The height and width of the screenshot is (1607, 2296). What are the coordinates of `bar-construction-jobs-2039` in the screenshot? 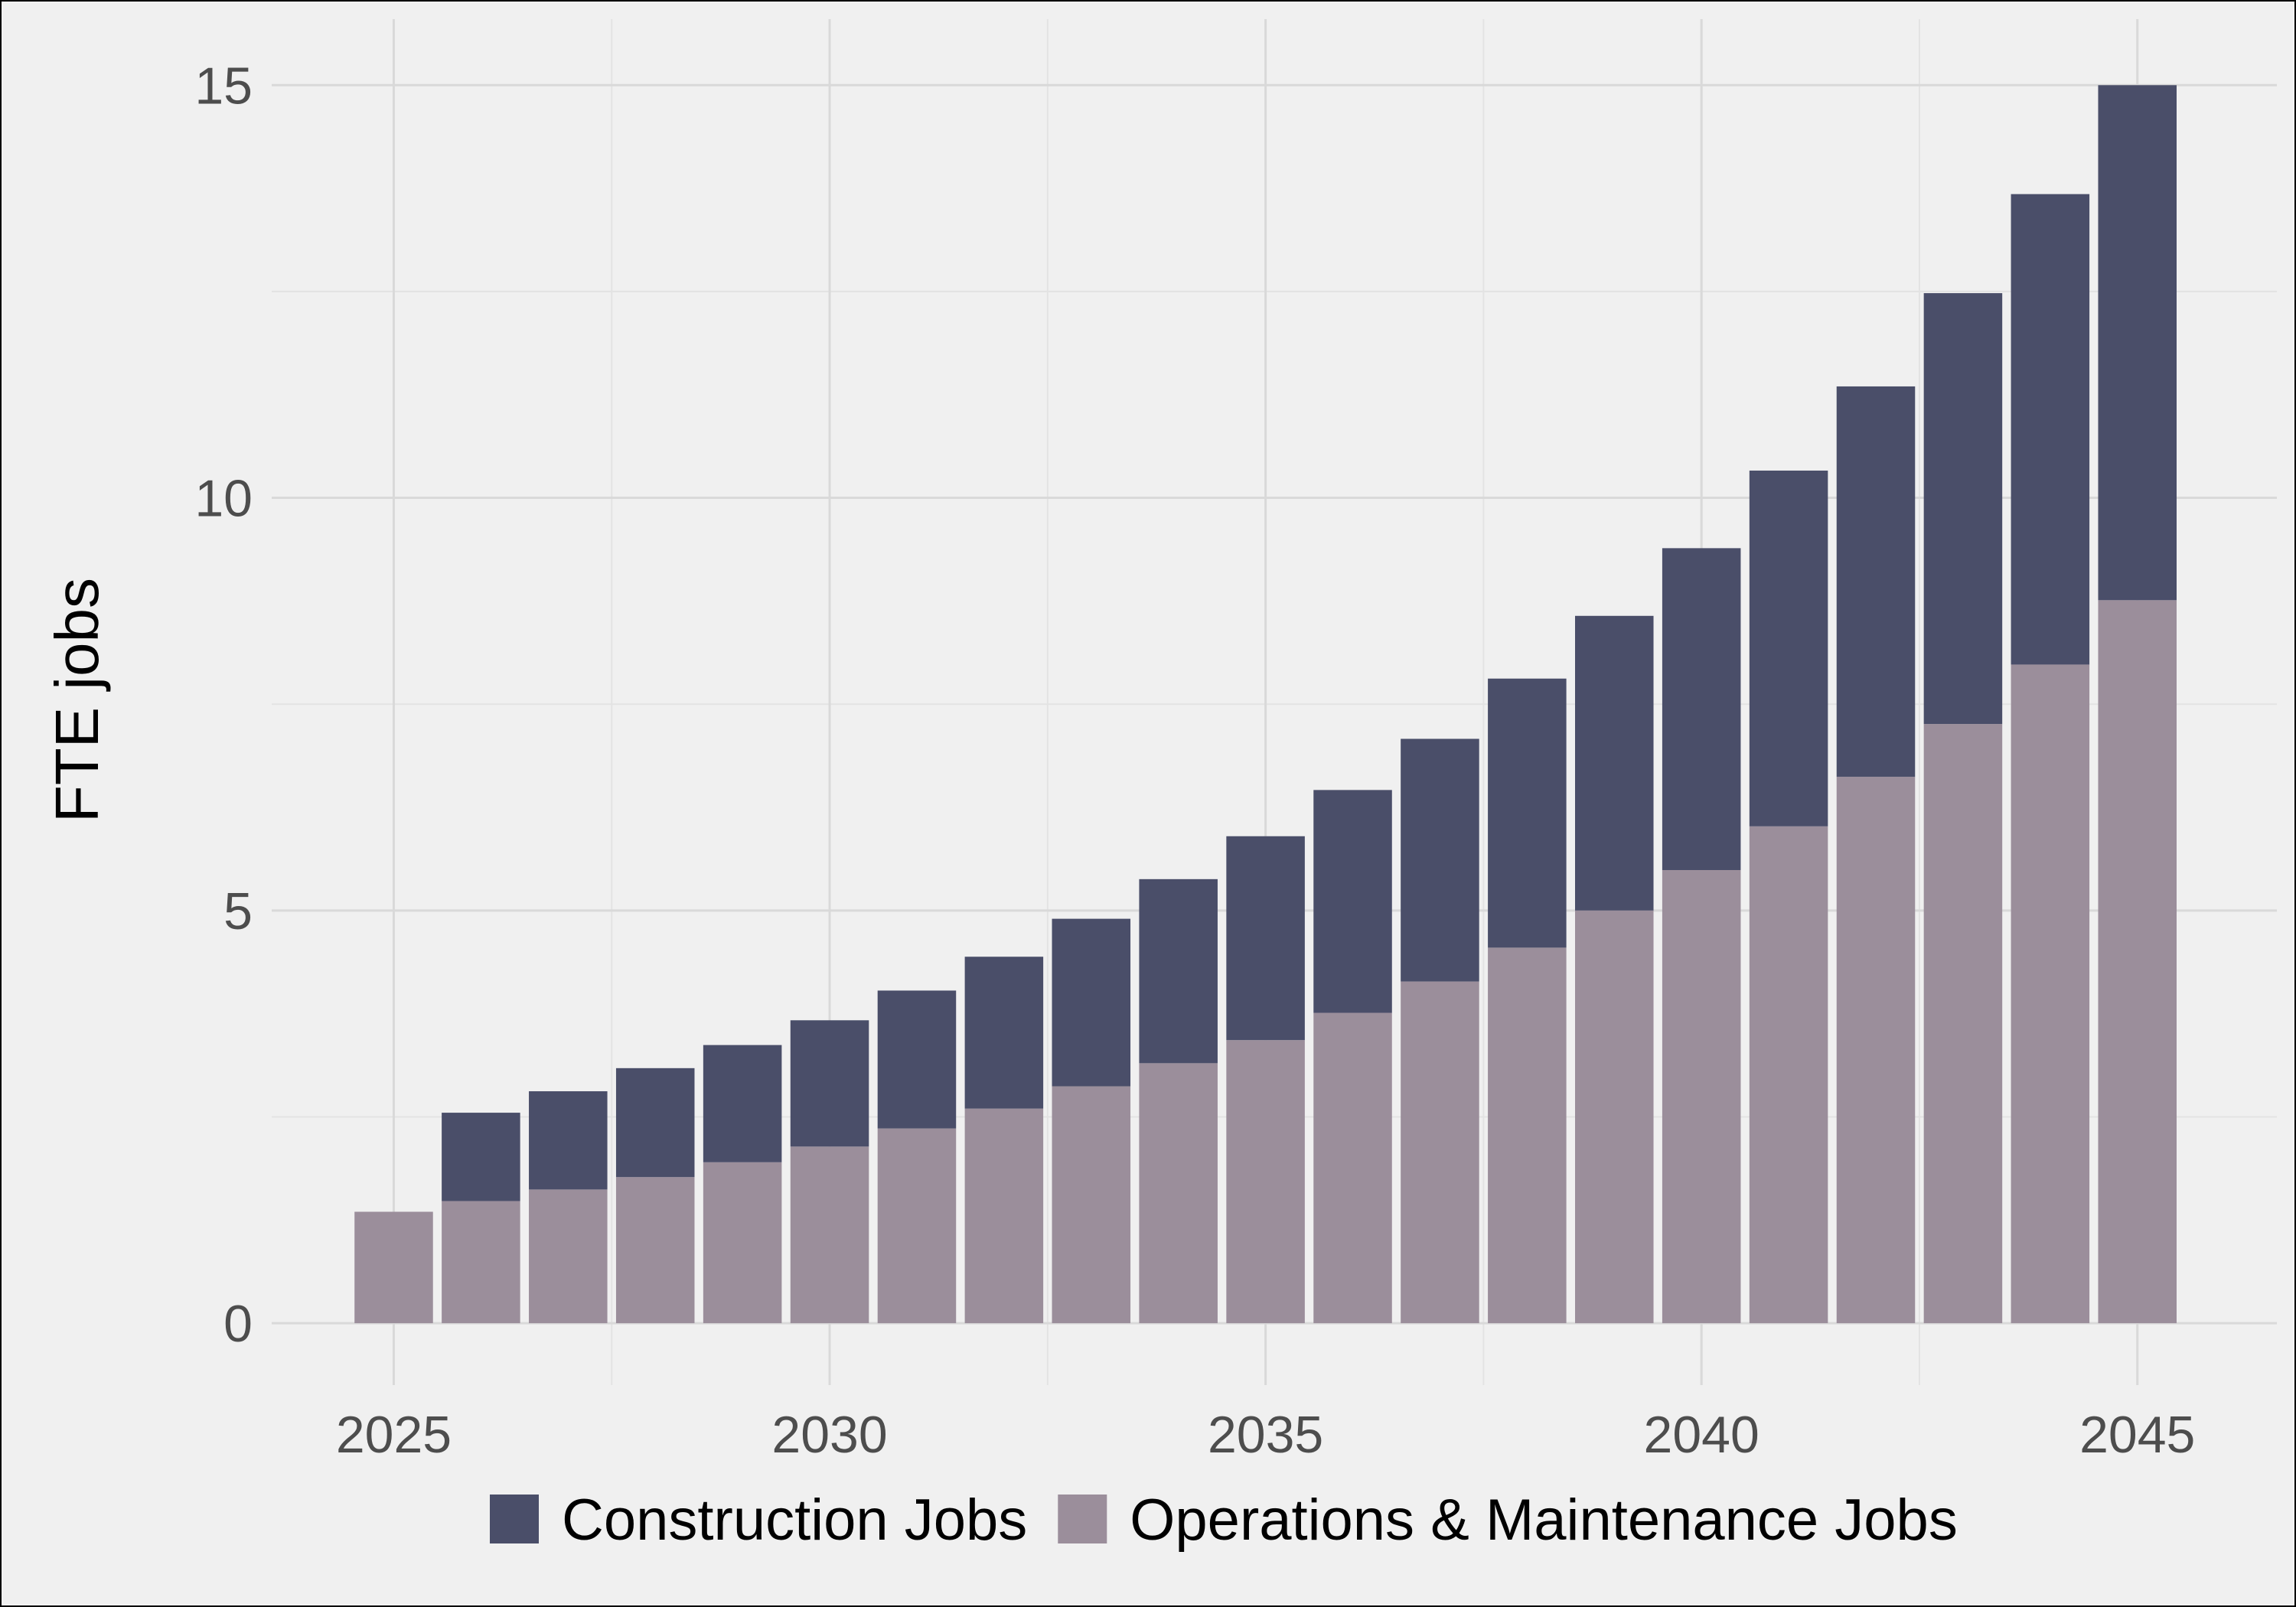 It's located at (1614, 763).